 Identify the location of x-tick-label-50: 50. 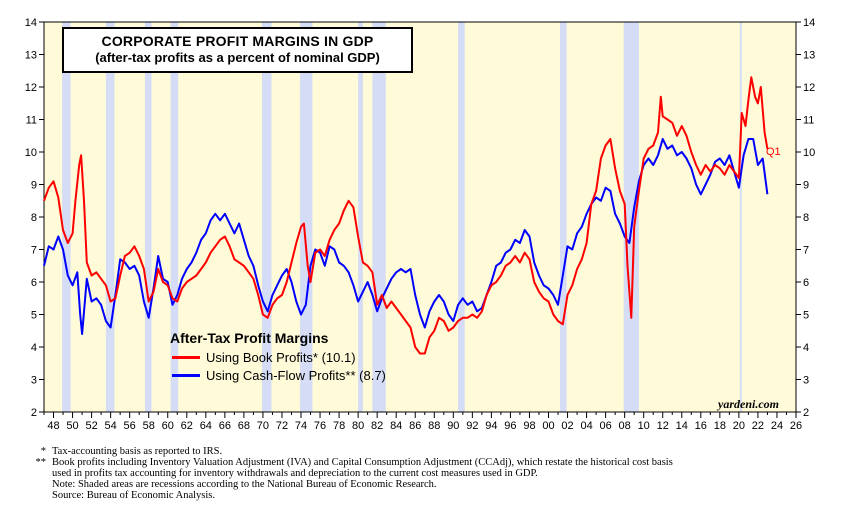
(72, 426).